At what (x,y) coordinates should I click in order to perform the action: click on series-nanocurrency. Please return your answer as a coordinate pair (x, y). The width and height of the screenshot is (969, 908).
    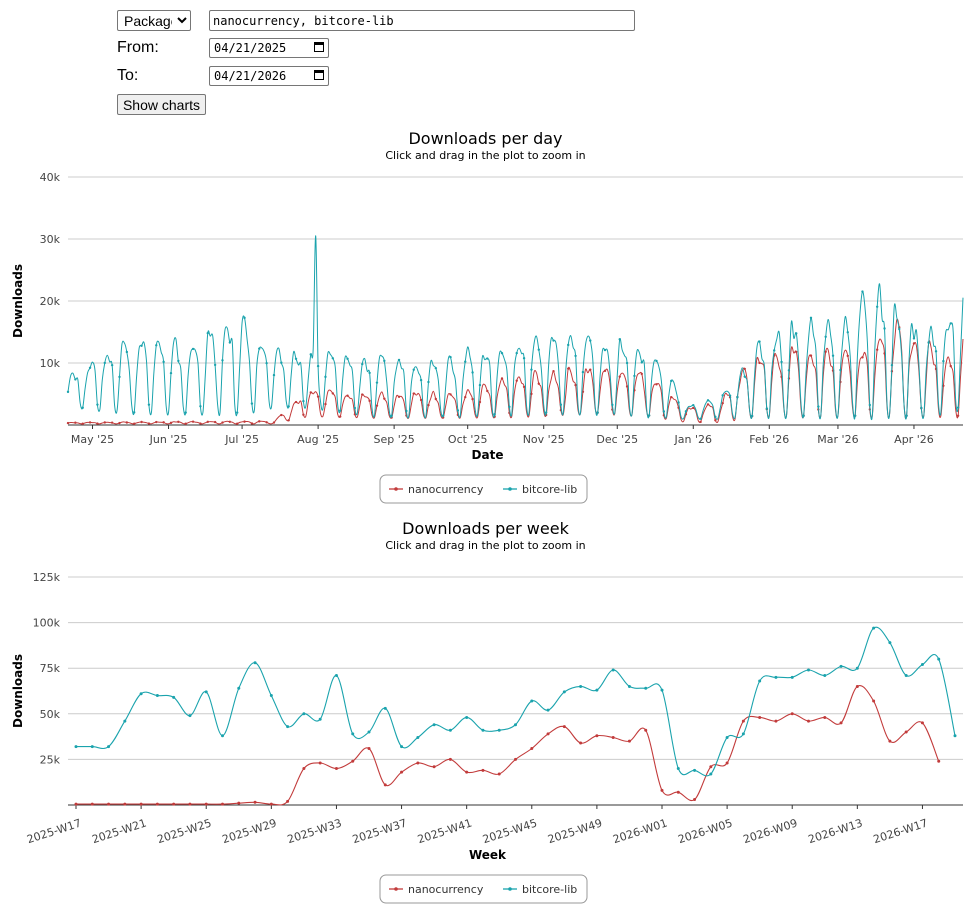
    Looking at the image, I should click on (515, 371).